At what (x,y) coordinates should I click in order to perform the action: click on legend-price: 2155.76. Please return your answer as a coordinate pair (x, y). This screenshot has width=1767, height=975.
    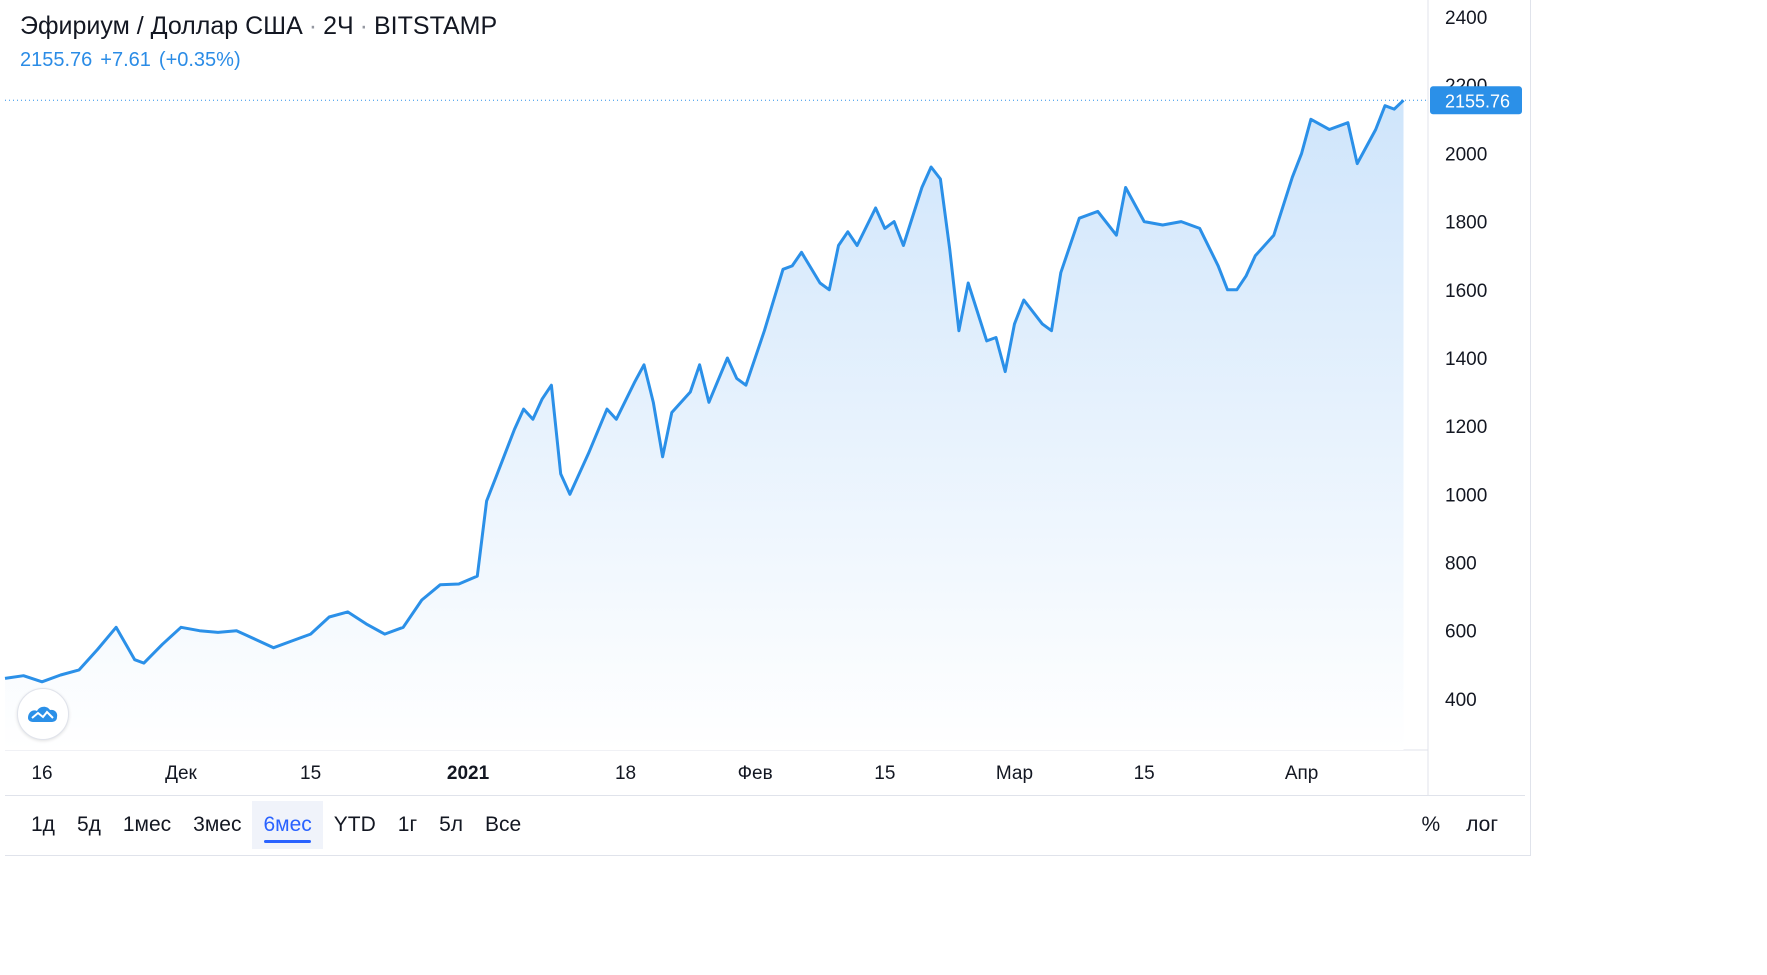
    Looking at the image, I should click on (56, 60).